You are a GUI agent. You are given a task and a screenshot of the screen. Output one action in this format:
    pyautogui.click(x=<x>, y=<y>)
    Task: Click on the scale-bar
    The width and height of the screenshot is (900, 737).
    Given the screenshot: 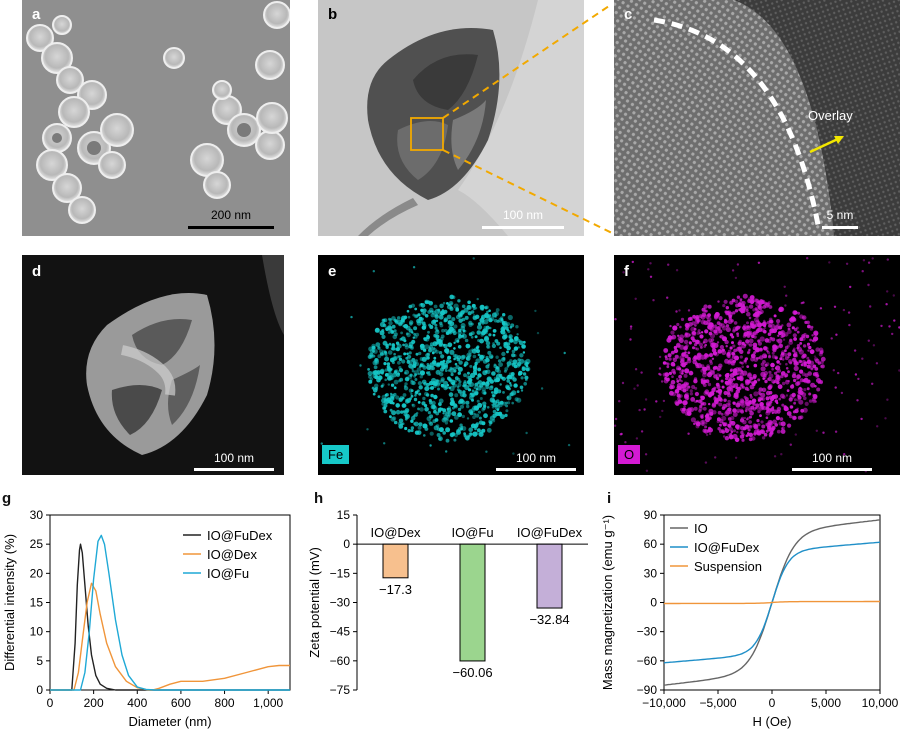 What is the action you would take?
    pyautogui.click(x=536, y=469)
    